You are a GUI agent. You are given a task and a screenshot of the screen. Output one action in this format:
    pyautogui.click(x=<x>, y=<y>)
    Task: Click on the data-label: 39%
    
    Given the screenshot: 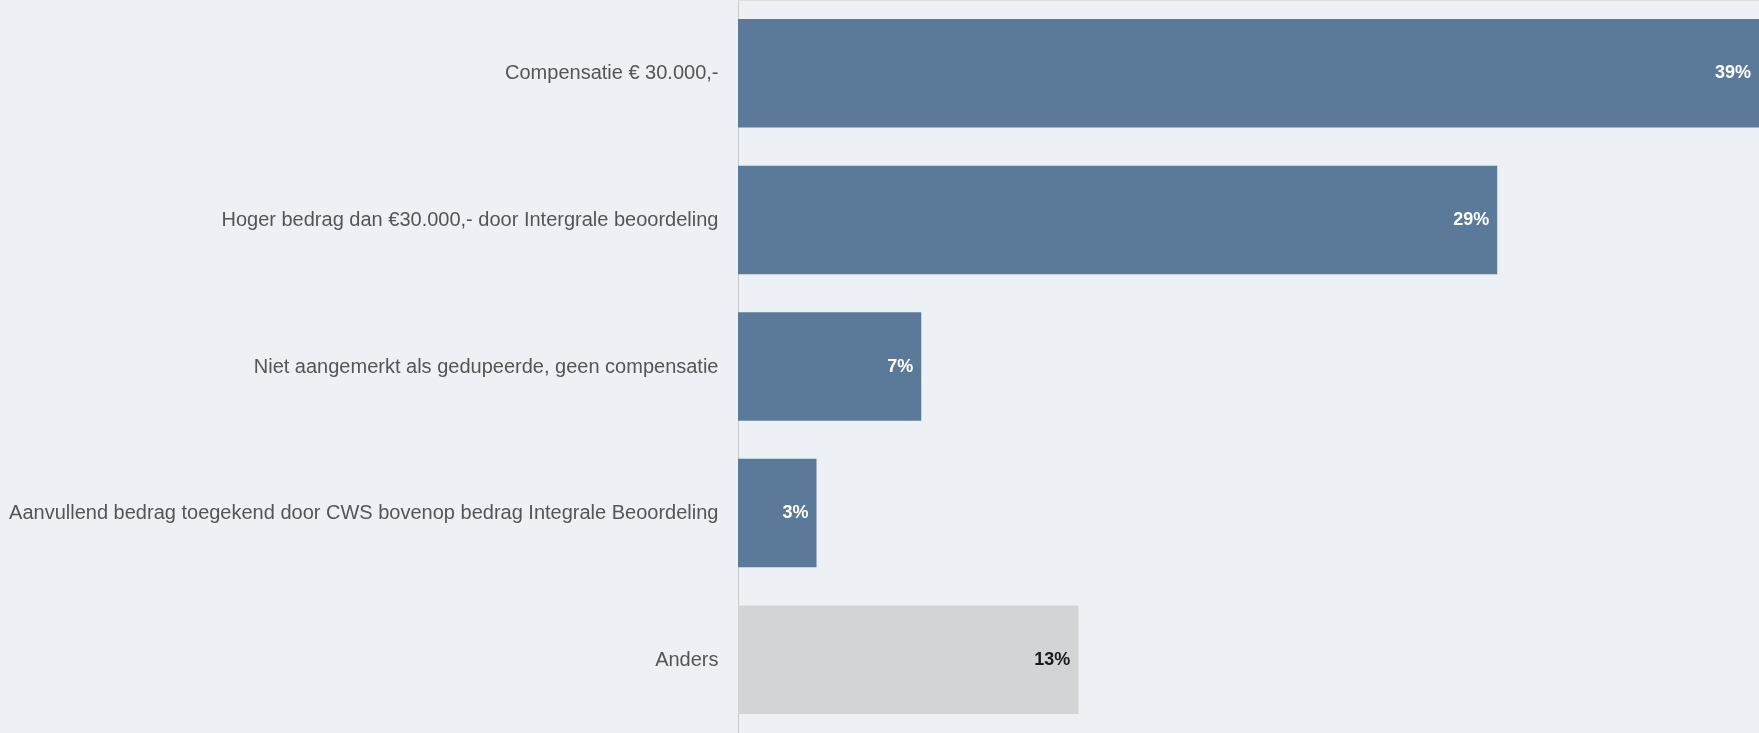 What is the action you would take?
    pyautogui.click(x=1732, y=72)
    